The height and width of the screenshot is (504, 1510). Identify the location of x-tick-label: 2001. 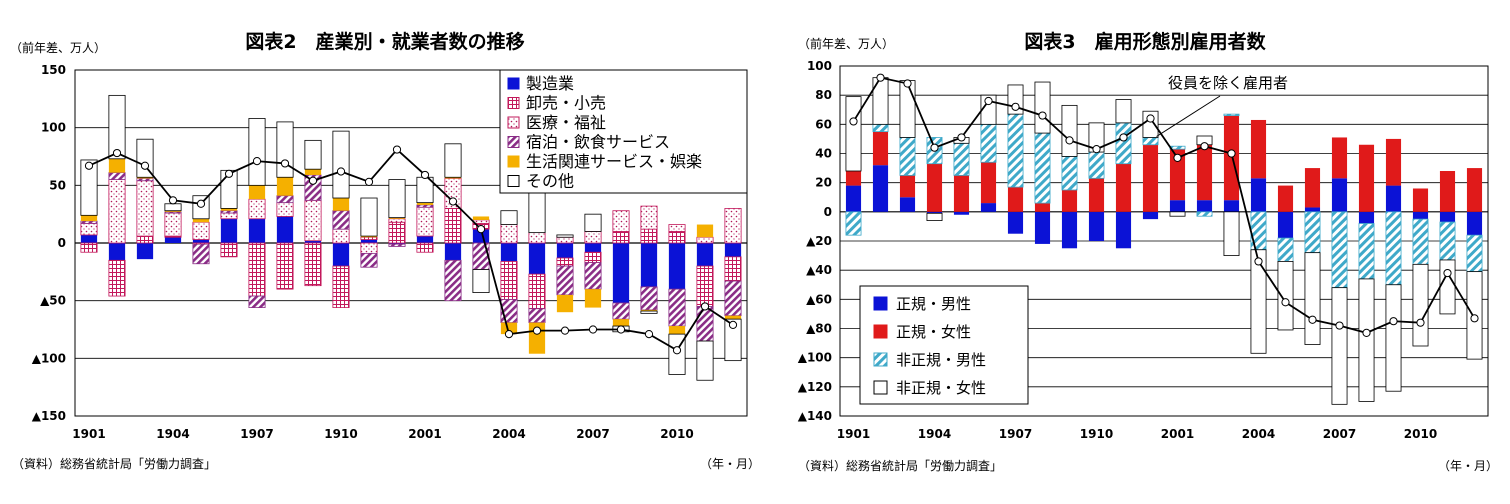
(1177, 434).